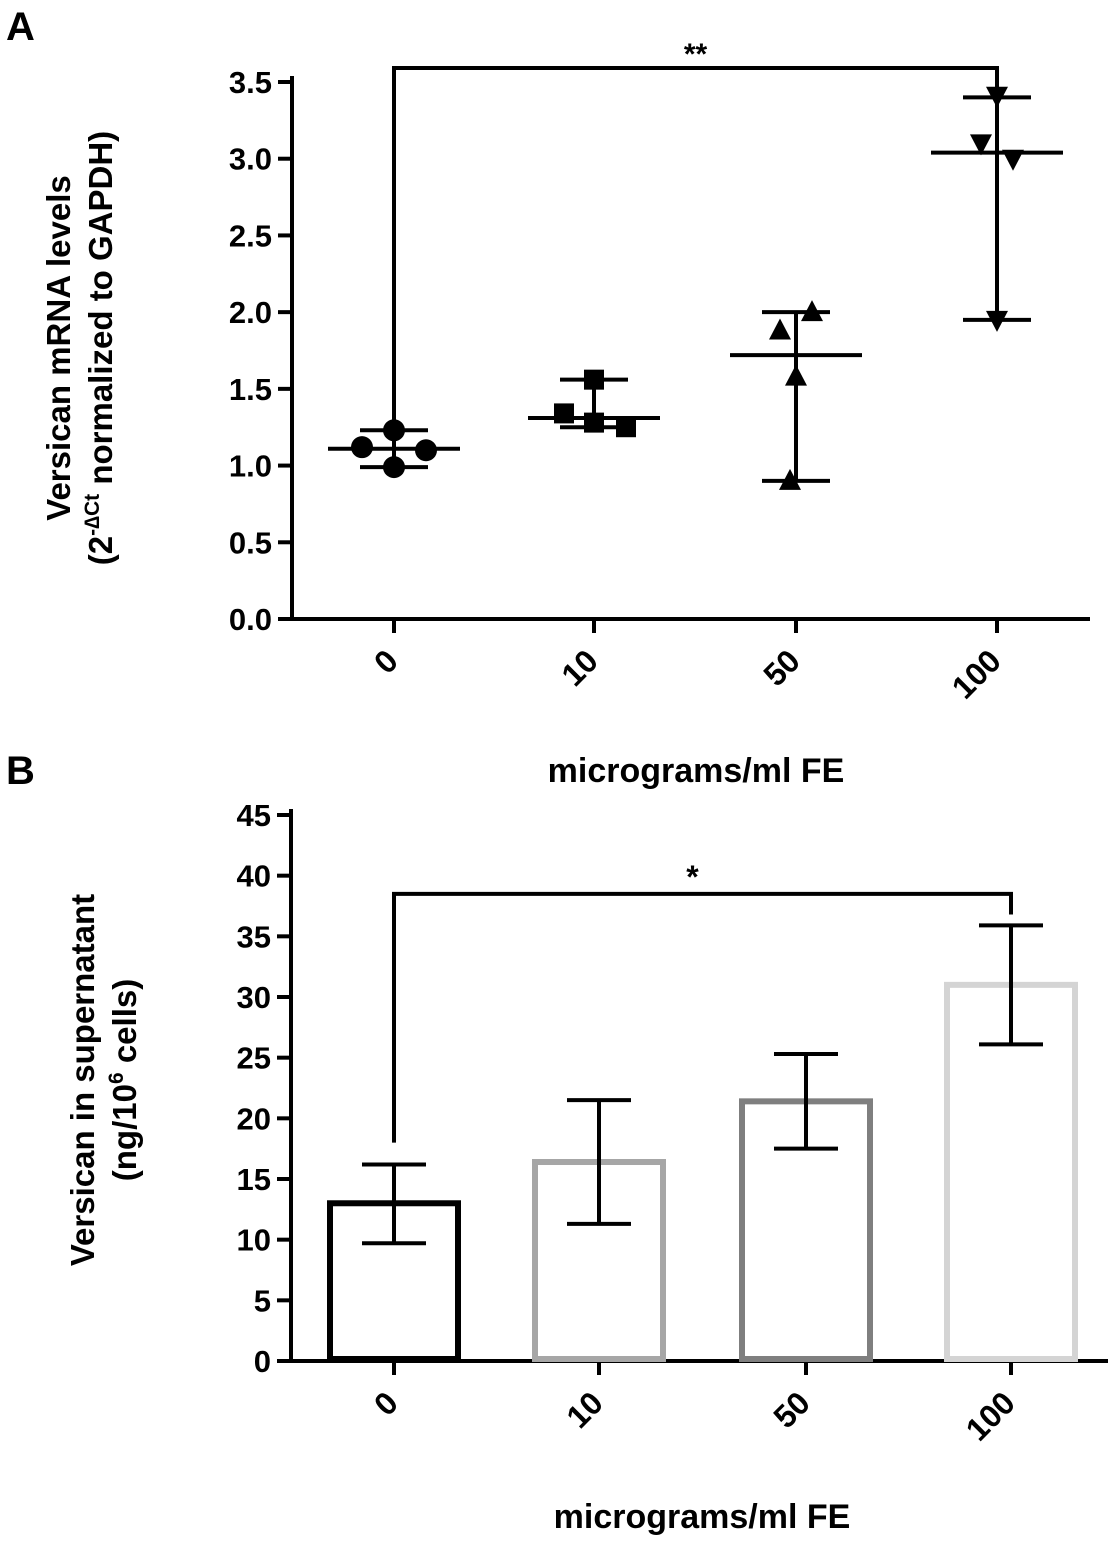 This screenshot has width=1119, height=1543. What do you see at coordinates (692, 877) in the screenshot?
I see `significance-label: *` at bounding box center [692, 877].